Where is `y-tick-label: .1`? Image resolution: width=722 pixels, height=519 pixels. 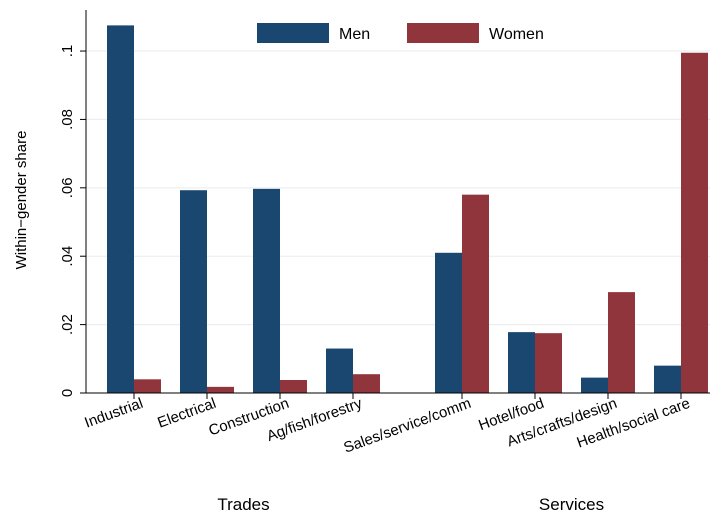
y-tick-label: .1 is located at coordinates (67, 51).